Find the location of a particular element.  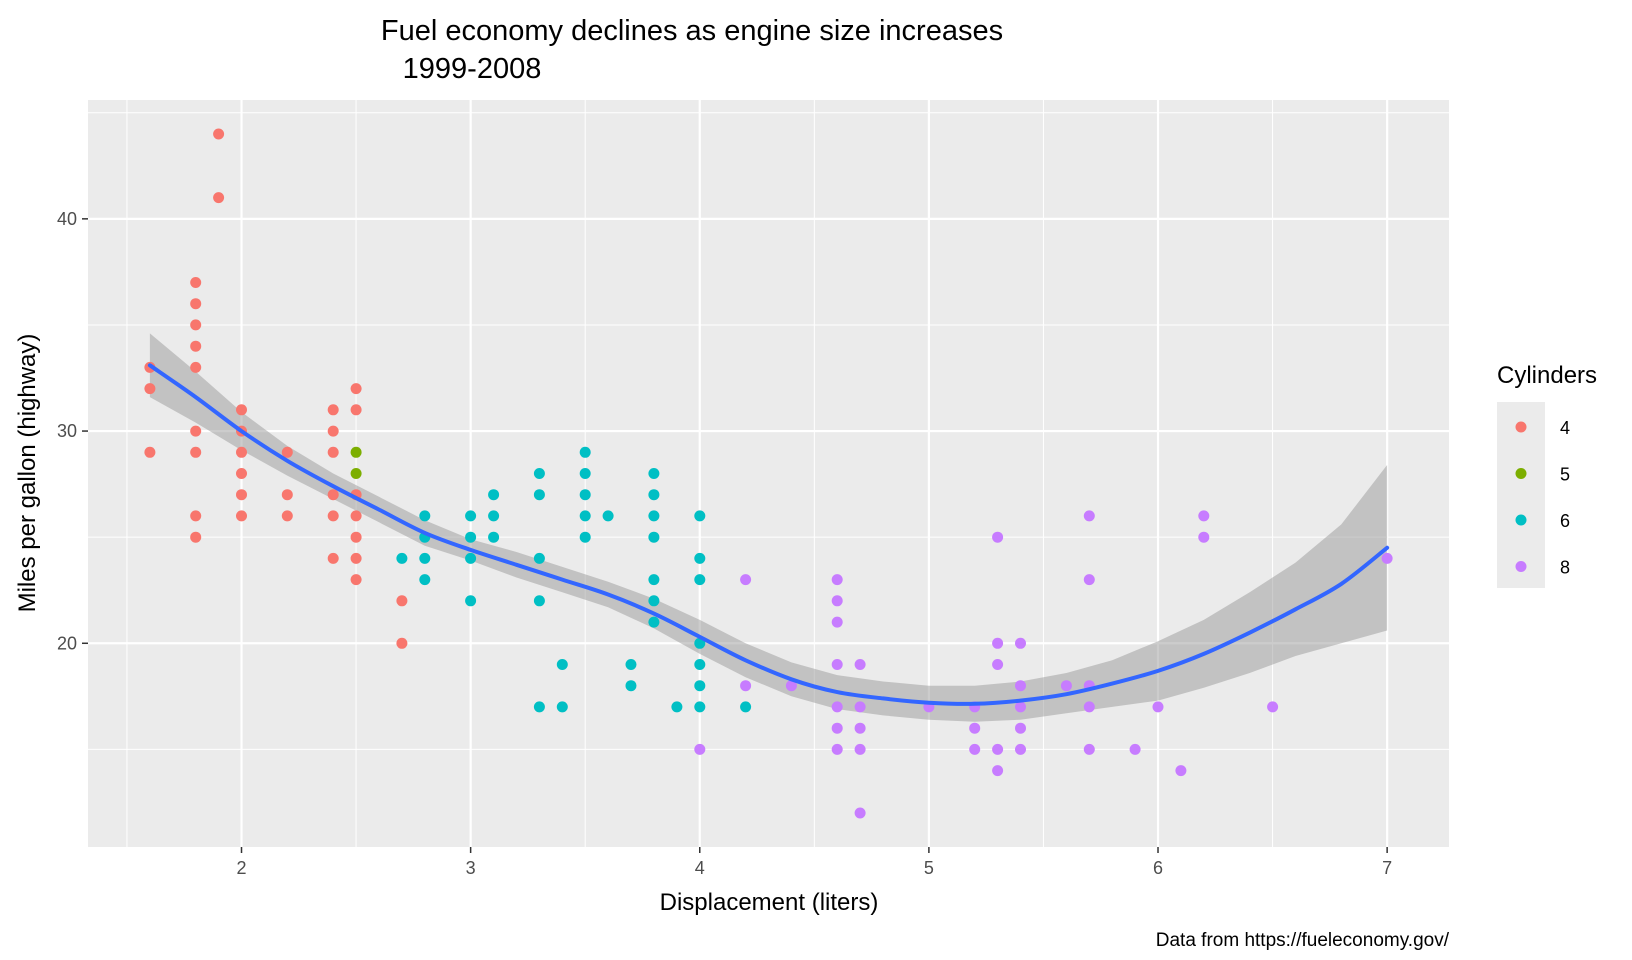

legend: Cylinders 4 5 6 8 is located at coordinates (1547, 475).